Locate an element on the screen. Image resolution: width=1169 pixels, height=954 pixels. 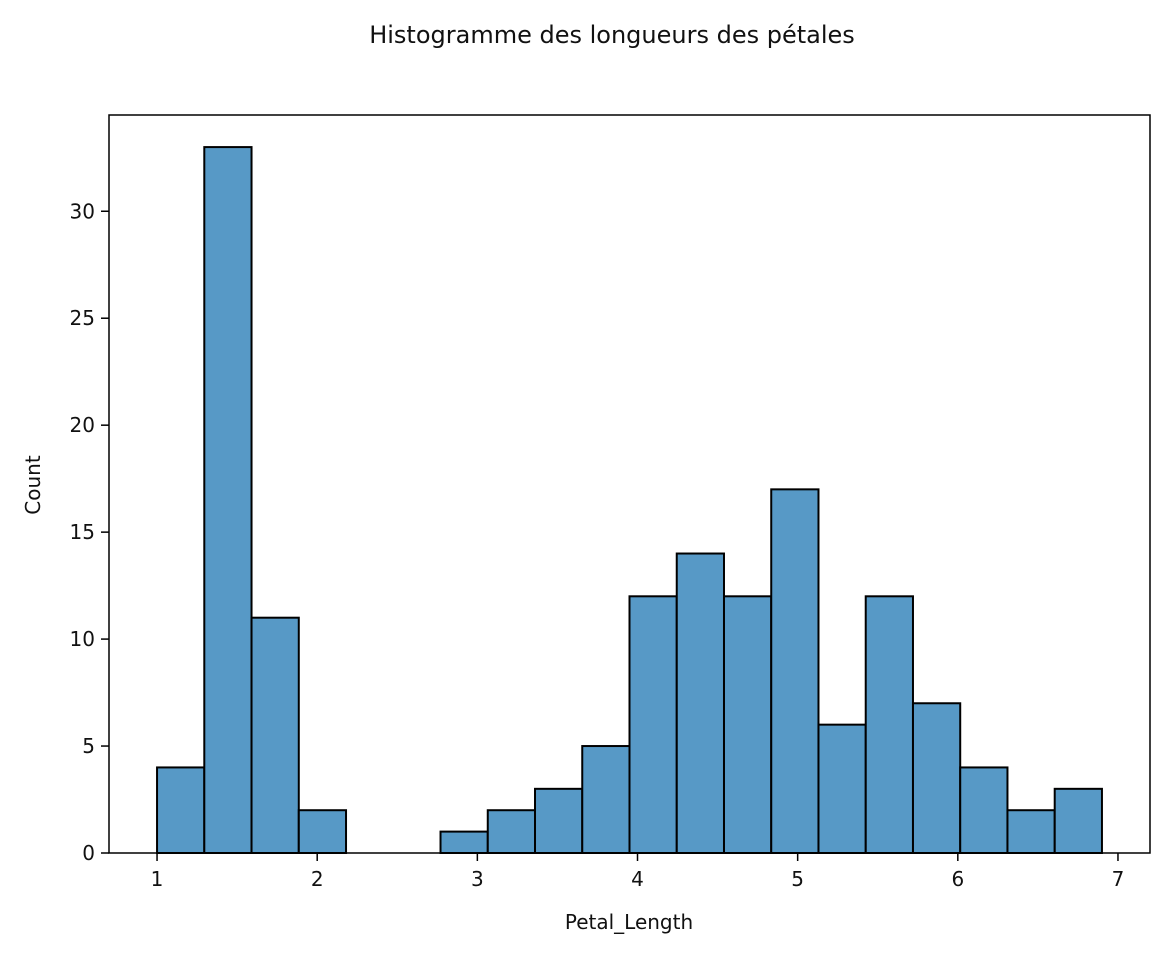
y-tick-label: 5 is located at coordinates (88, 746).